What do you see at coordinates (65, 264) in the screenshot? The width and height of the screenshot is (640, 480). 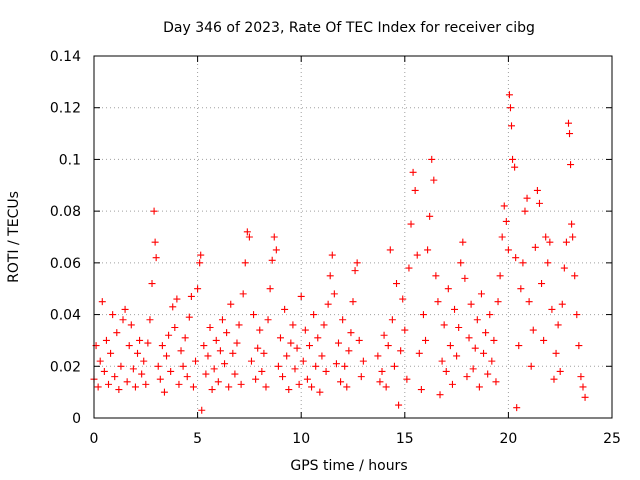 I see `y-tick-label: 0.06` at bounding box center [65, 264].